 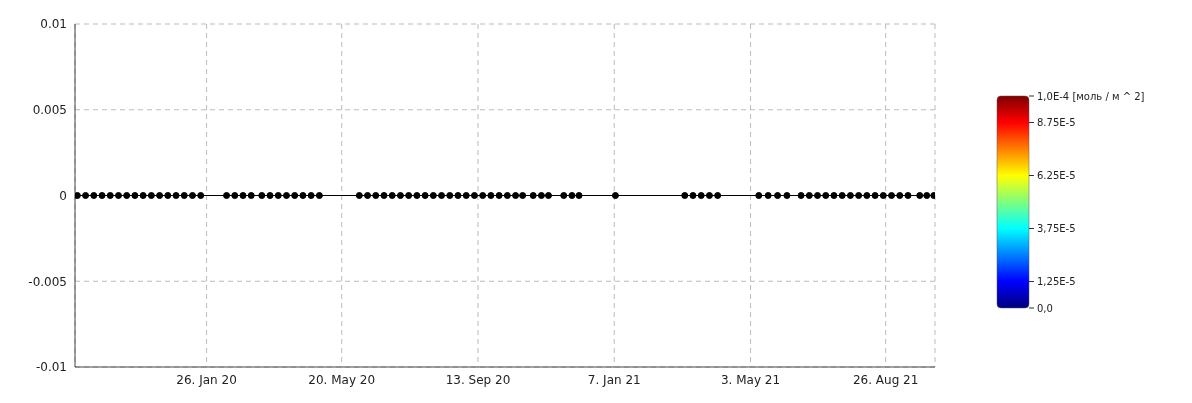 I want to click on x-tick-label: 20. May 20, so click(x=342, y=379).